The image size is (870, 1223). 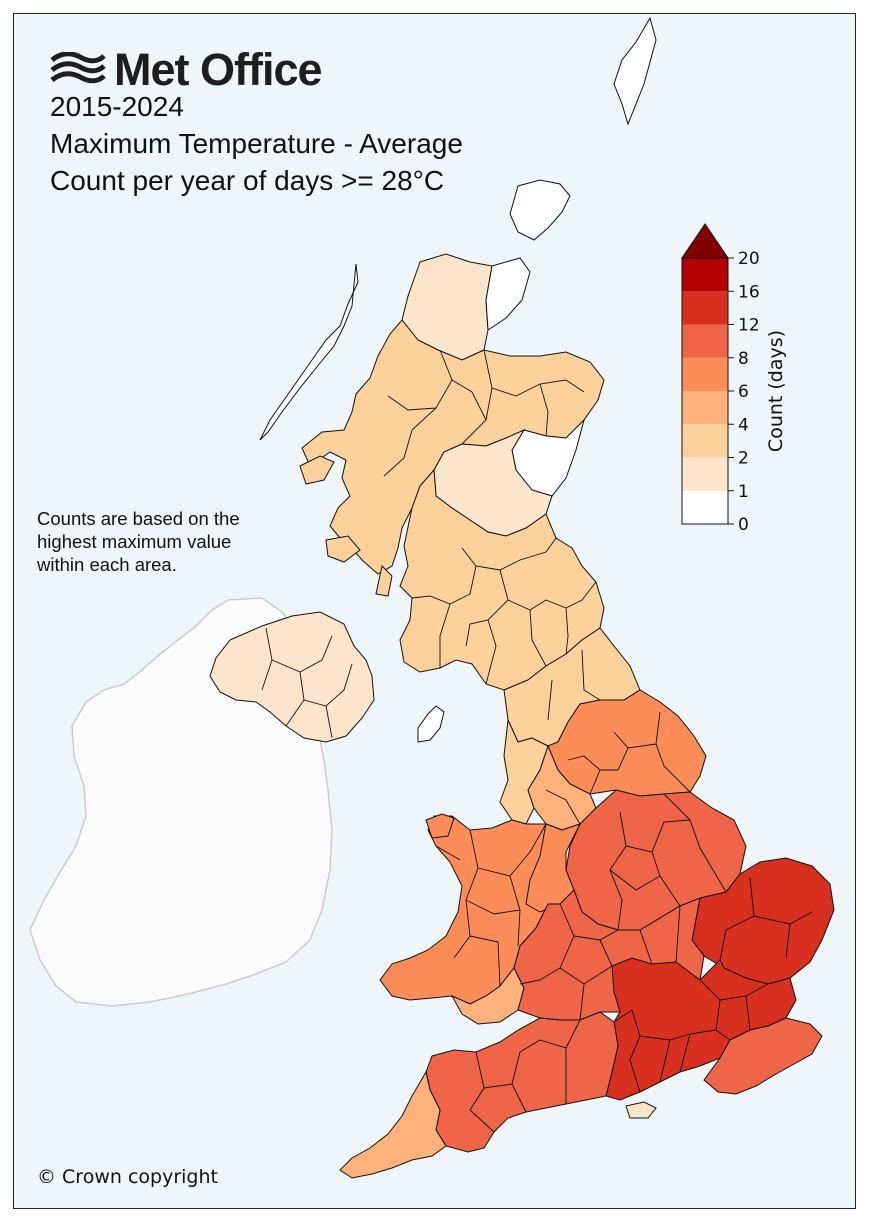 What do you see at coordinates (705, 241) in the screenshot?
I see `colorbar-over-triangle` at bounding box center [705, 241].